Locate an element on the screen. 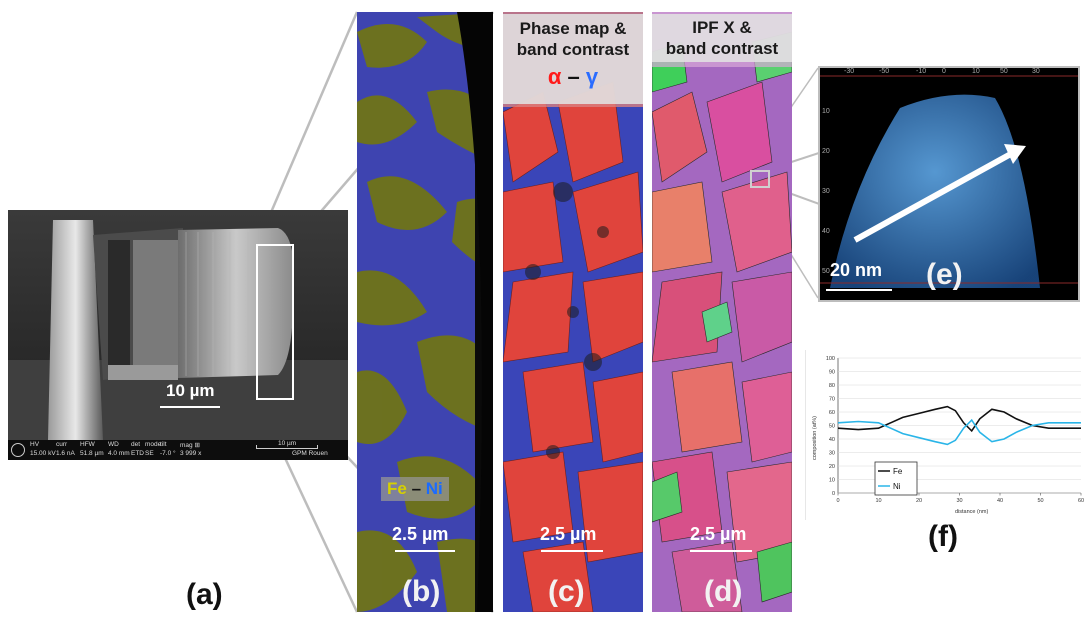 Image resolution: width=1084 pixels, height=620 pixels. ipf-scale-text: 2.5 µm is located at coordinates (718, 534).